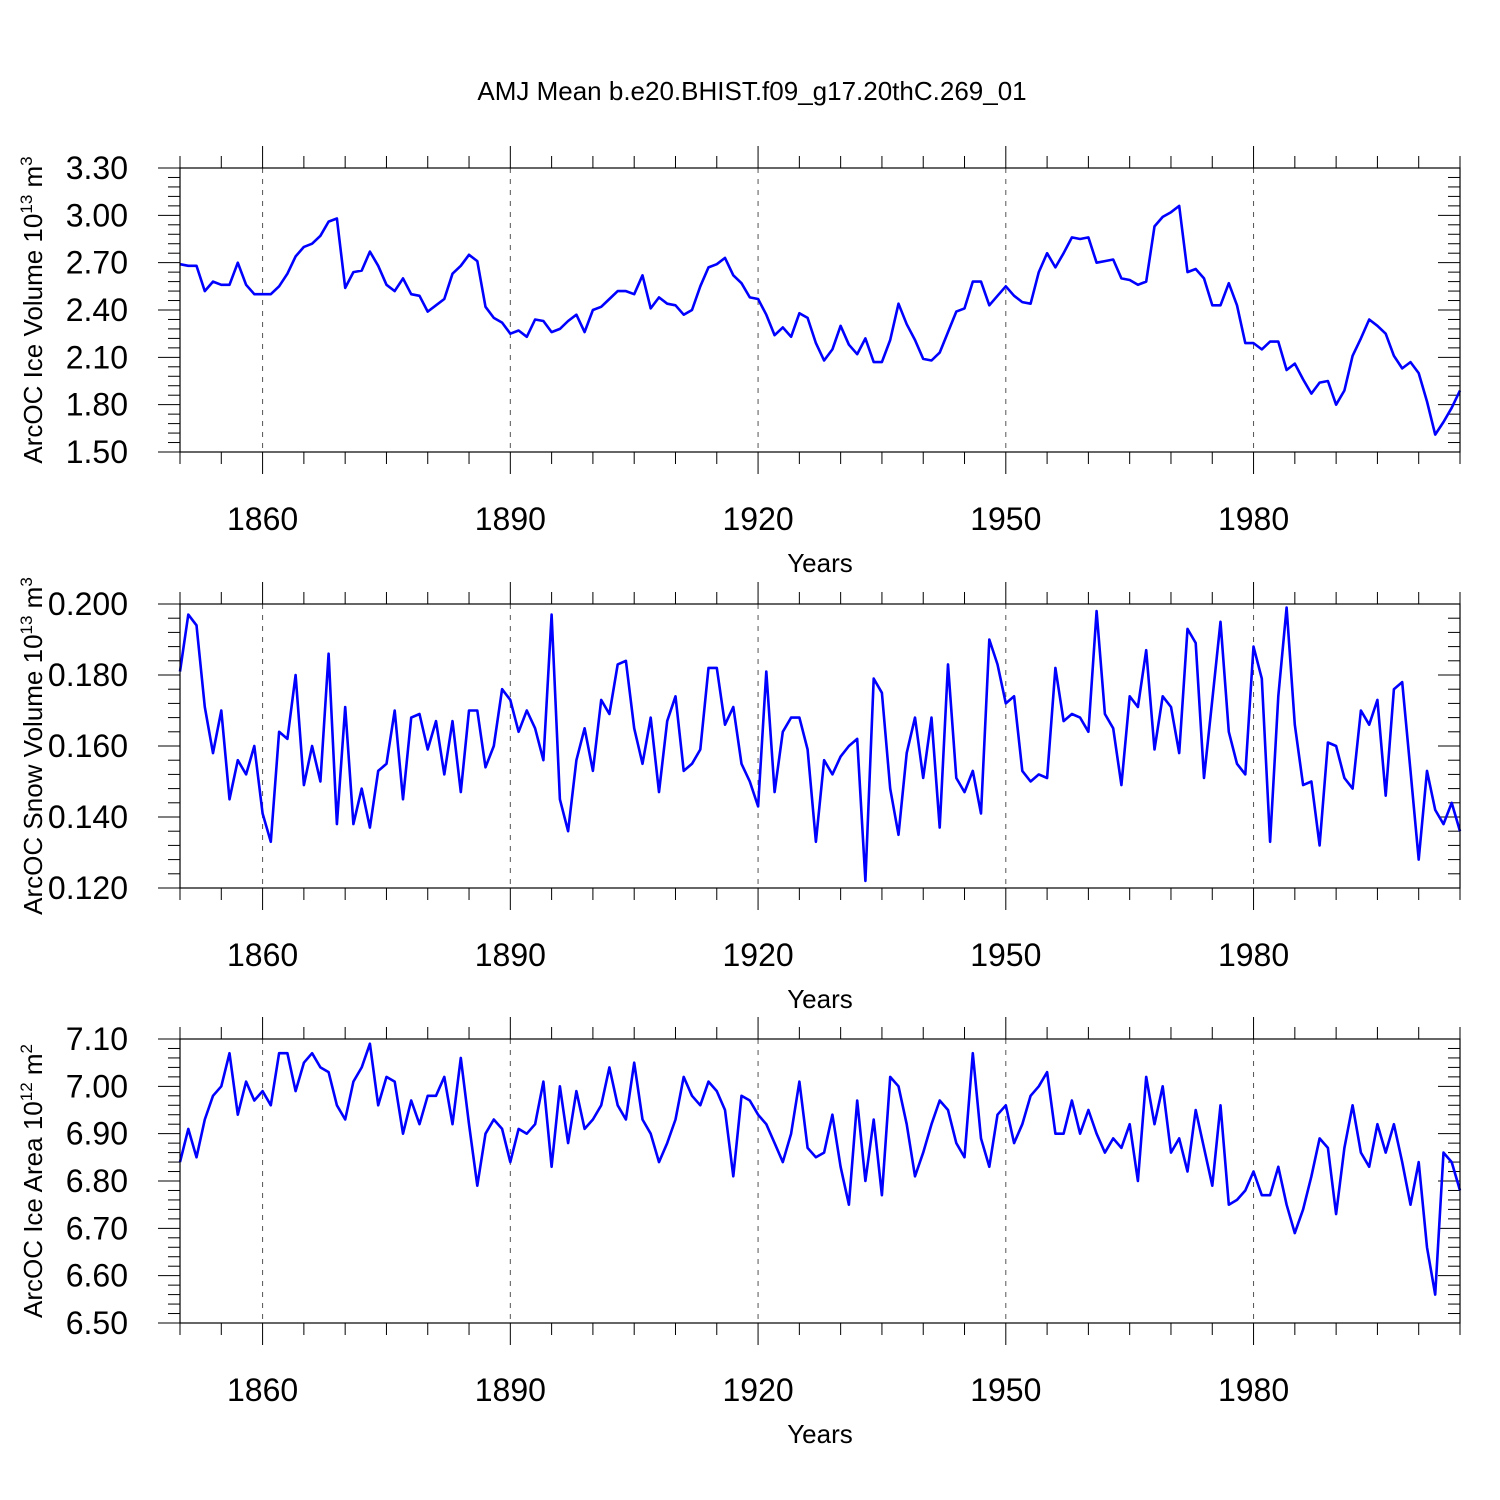 The image size is (1500, 1500). Describe the element at coordinates (97, 1086) in the screenshot. I see `y-tick-label: 7.00` at that location.